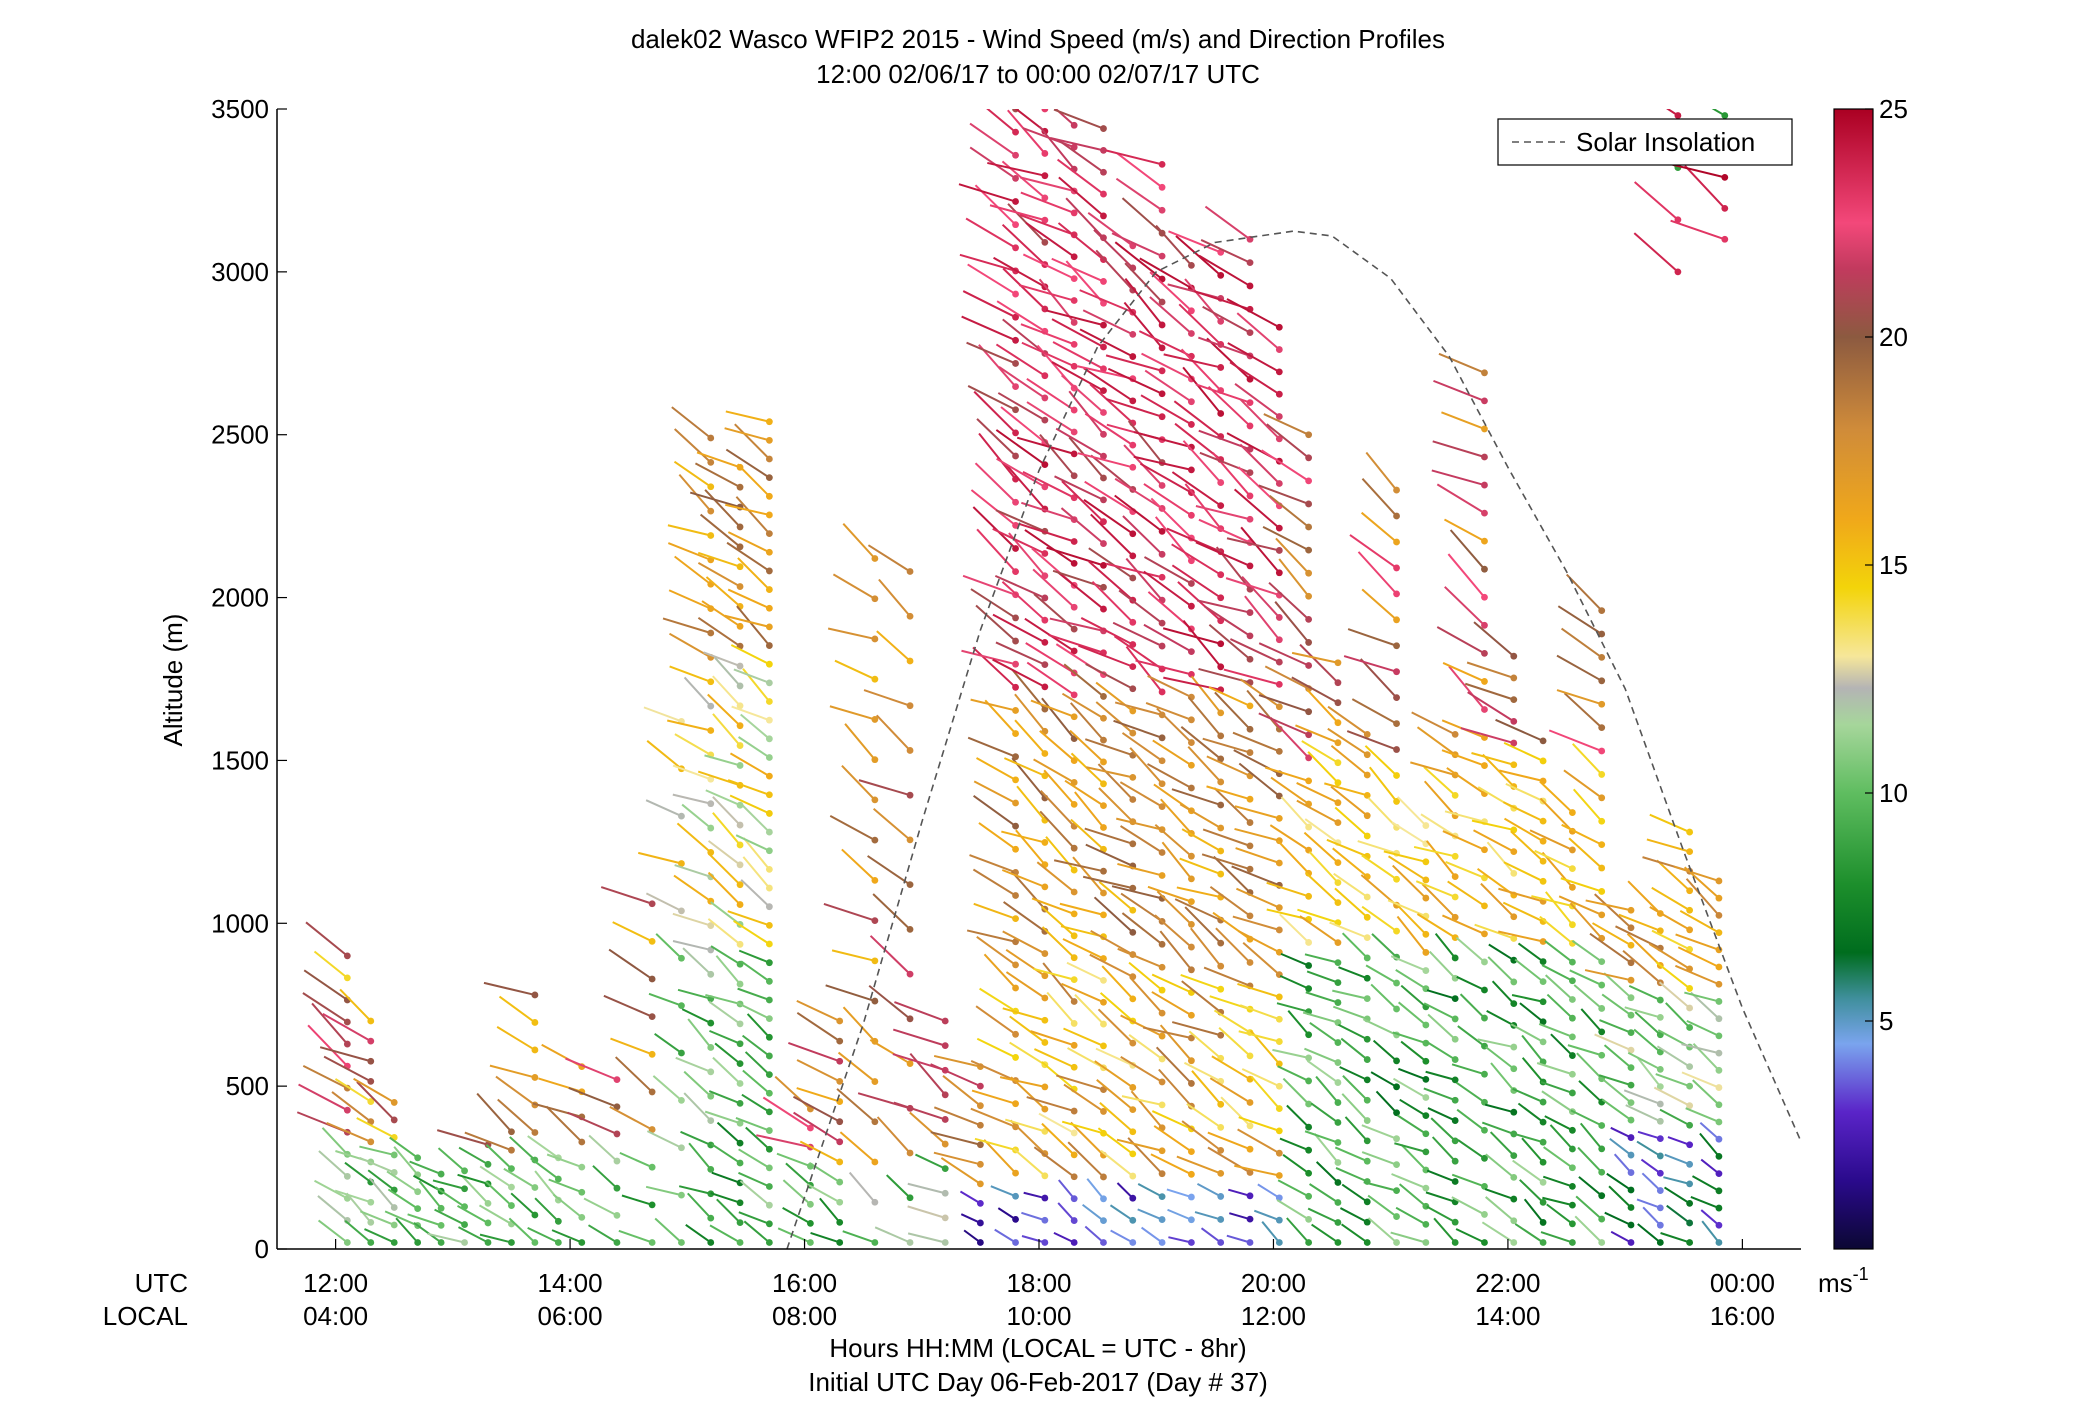 This screenshot has height=1425, width=2098. Describe the element at coordinates (804, 1283) in the screenshot. I see `x-tick-label-utc: 16:00` at that location.